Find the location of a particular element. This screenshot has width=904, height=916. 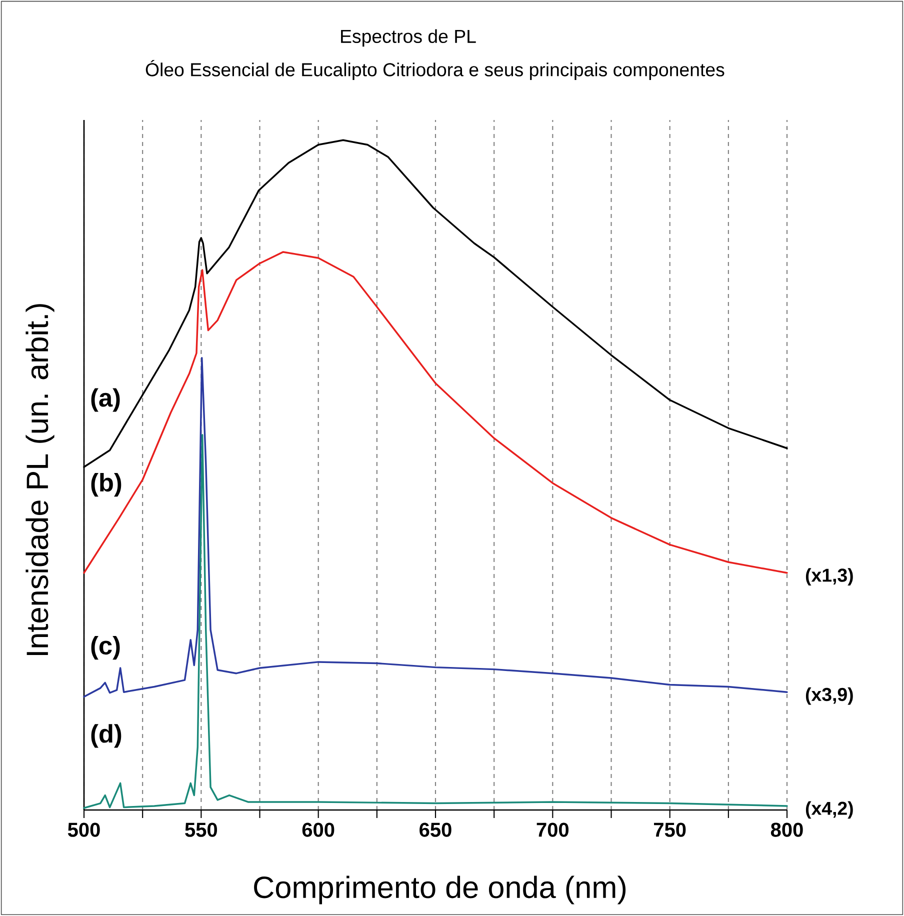

x-tick-label: 500 is located at coordinates (84, 829).